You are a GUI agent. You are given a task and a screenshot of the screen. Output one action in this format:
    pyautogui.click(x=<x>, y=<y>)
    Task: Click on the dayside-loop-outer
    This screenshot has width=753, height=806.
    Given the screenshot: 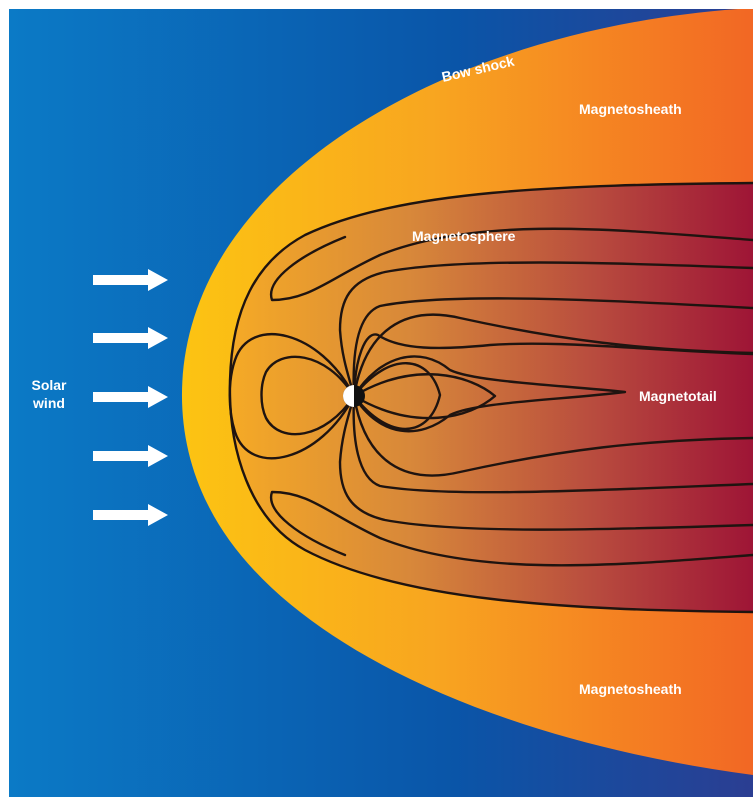 What is the action you would take?
    pyautogui.click(x=292, y=396)
    